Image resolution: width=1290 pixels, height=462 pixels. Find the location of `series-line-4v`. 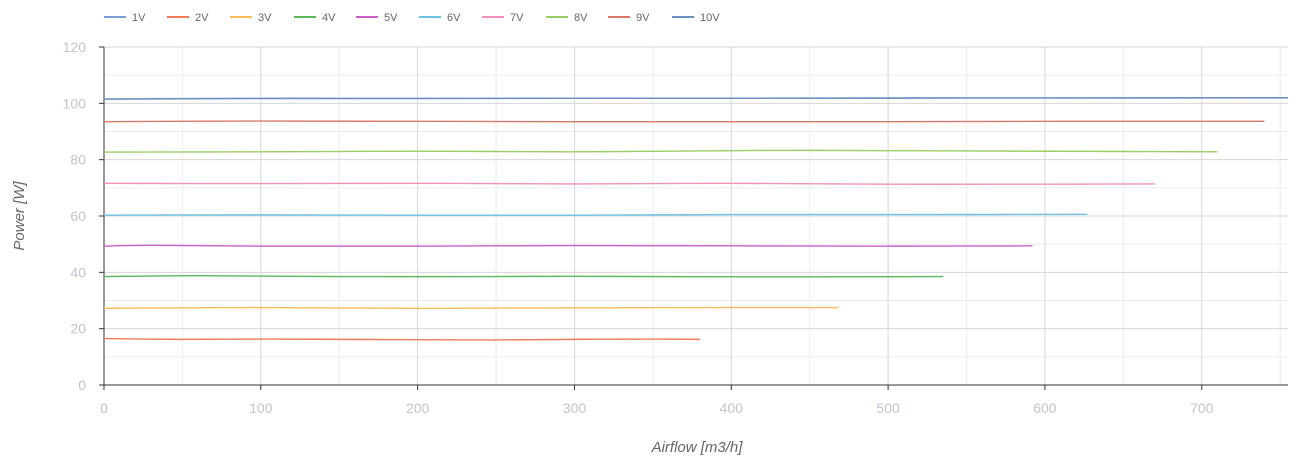

series-line-4v is located at coordinates (523, 276).